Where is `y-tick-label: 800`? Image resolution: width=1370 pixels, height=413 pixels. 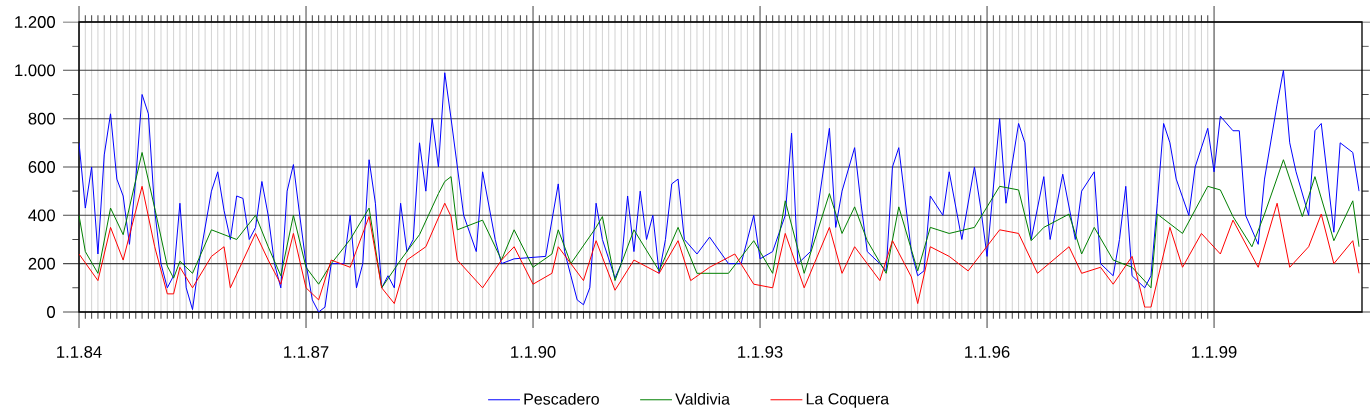
y-tick-label: 800 is located at coordinates (42, 118).